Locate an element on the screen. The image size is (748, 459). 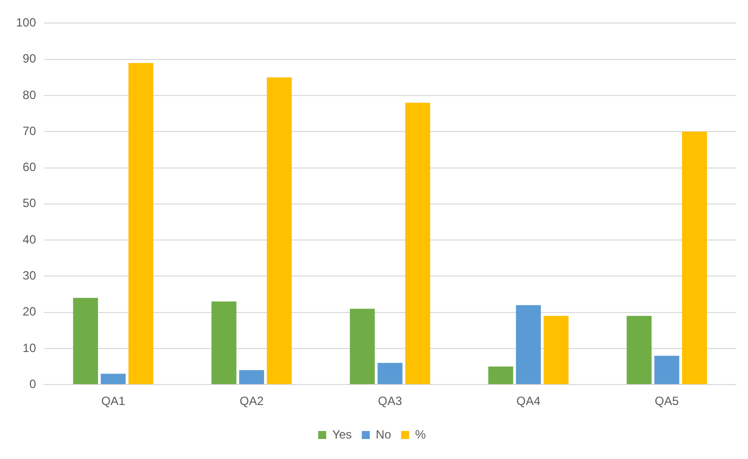
x-tick-label: QA1 is located at coordinates (113, 401).